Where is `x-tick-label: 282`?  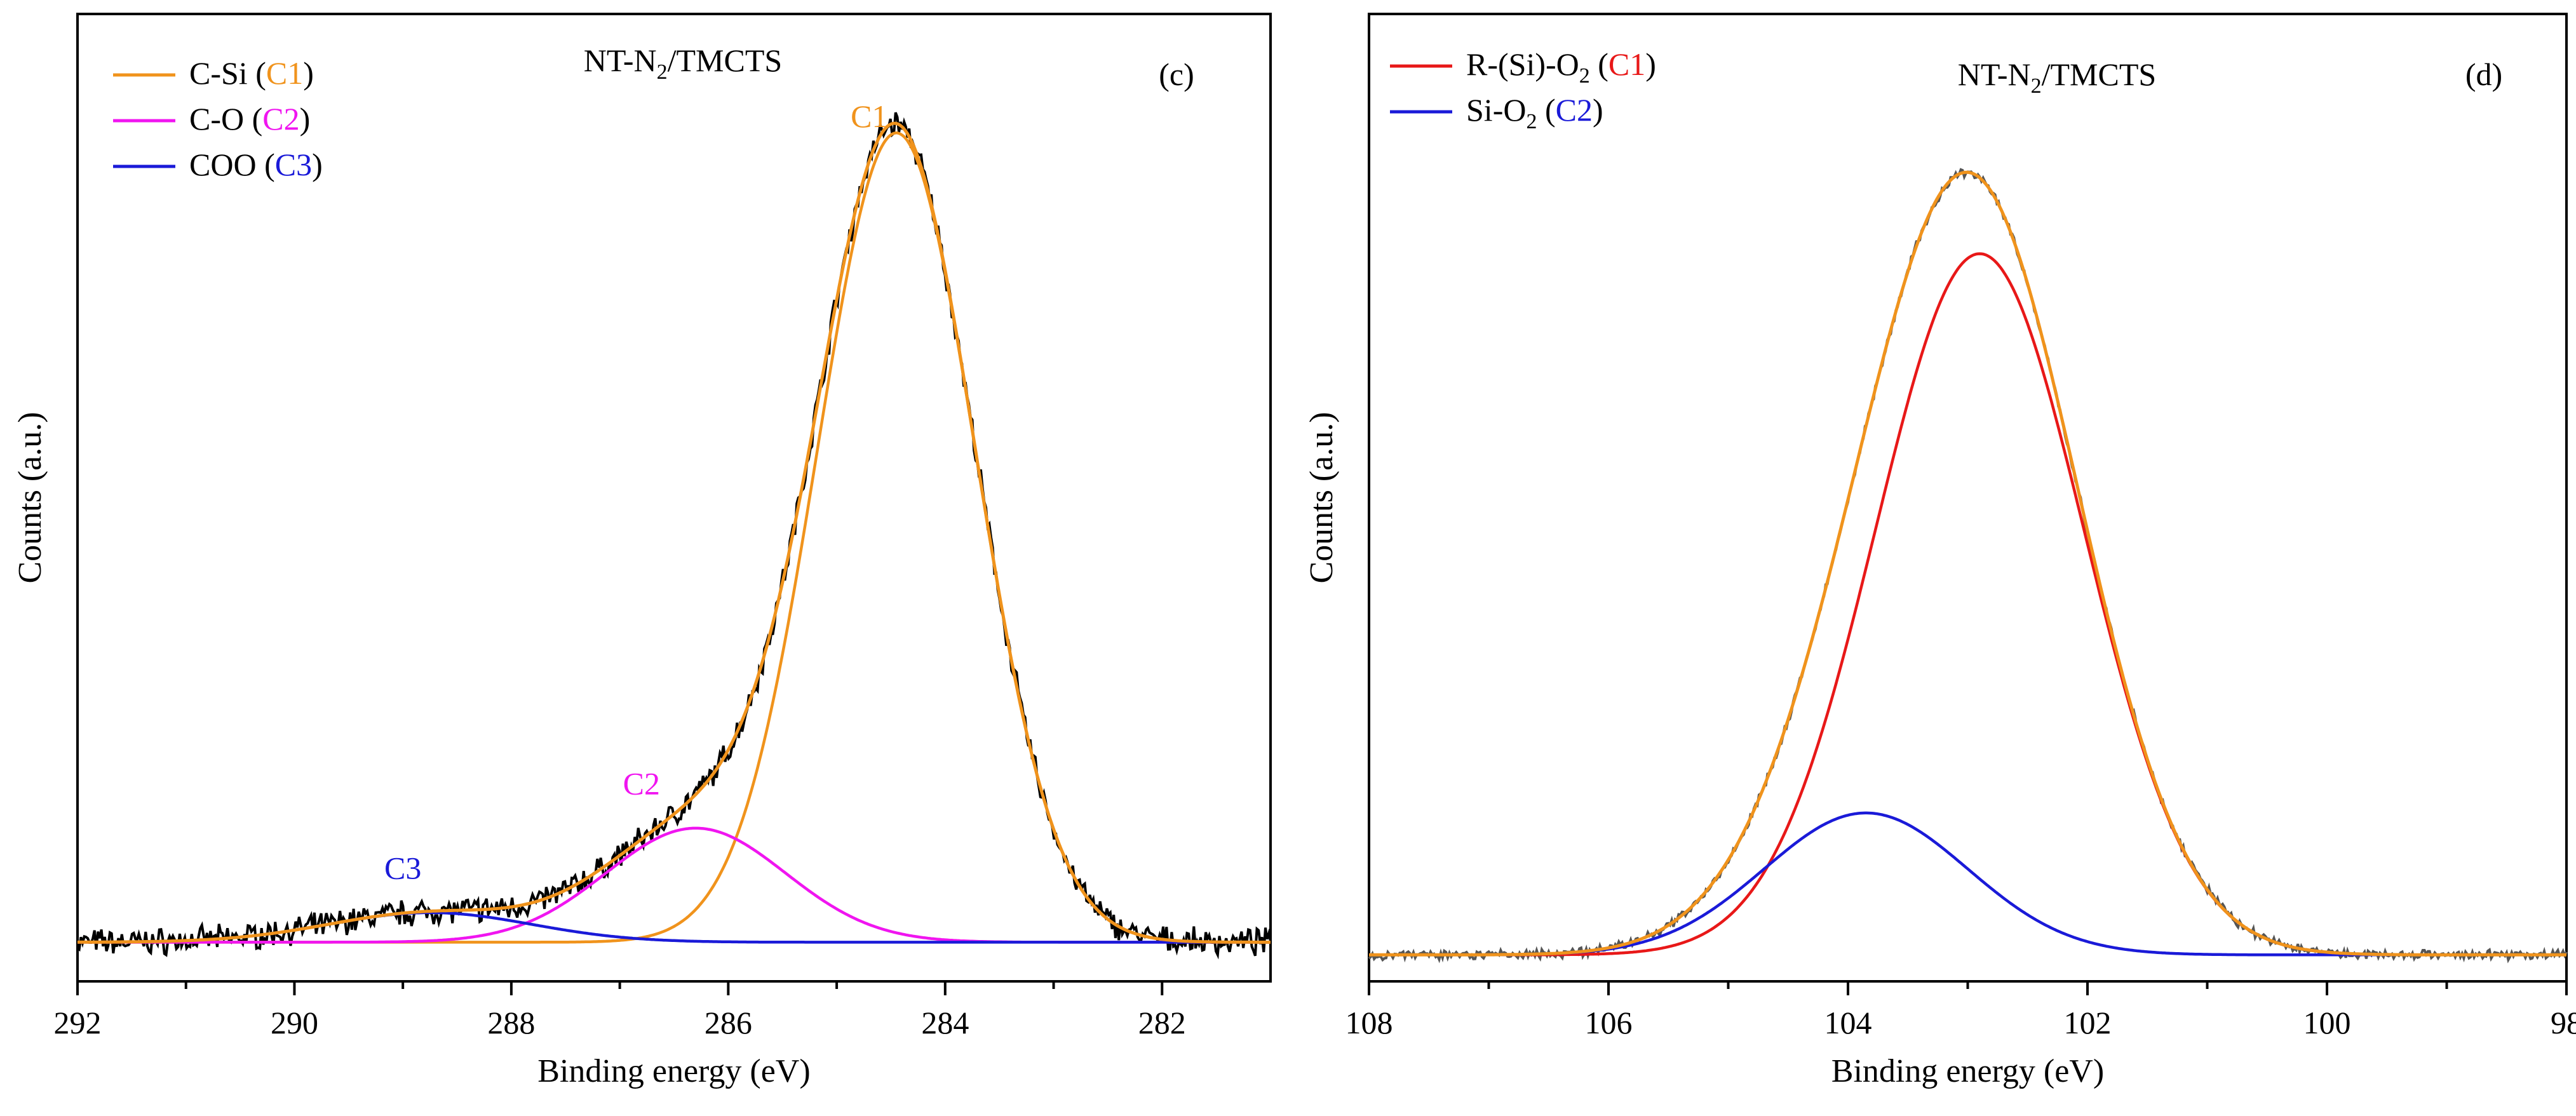 x-tick-label: 282 is located at coordinates (1162, 1022).